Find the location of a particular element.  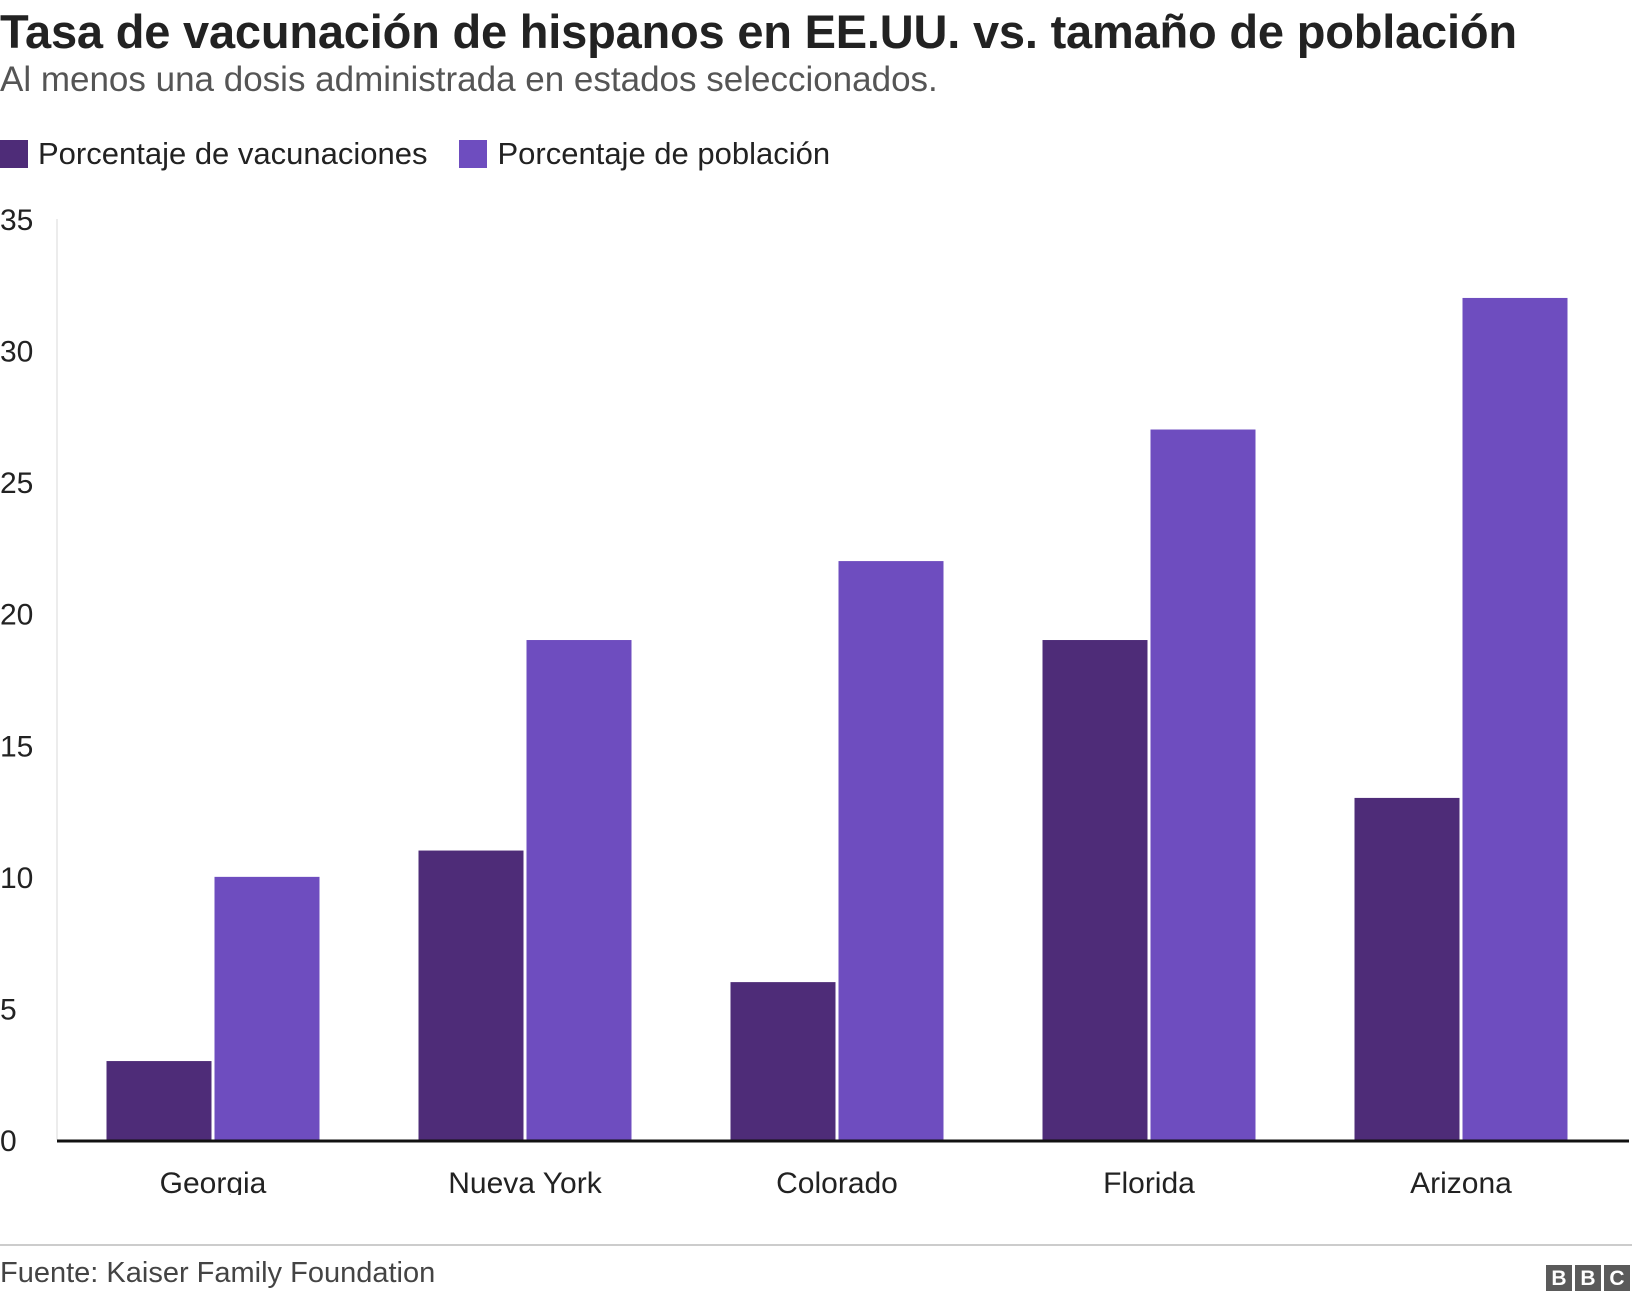

x-tick-label: Nueva York is located at coordinates (525, 1181).